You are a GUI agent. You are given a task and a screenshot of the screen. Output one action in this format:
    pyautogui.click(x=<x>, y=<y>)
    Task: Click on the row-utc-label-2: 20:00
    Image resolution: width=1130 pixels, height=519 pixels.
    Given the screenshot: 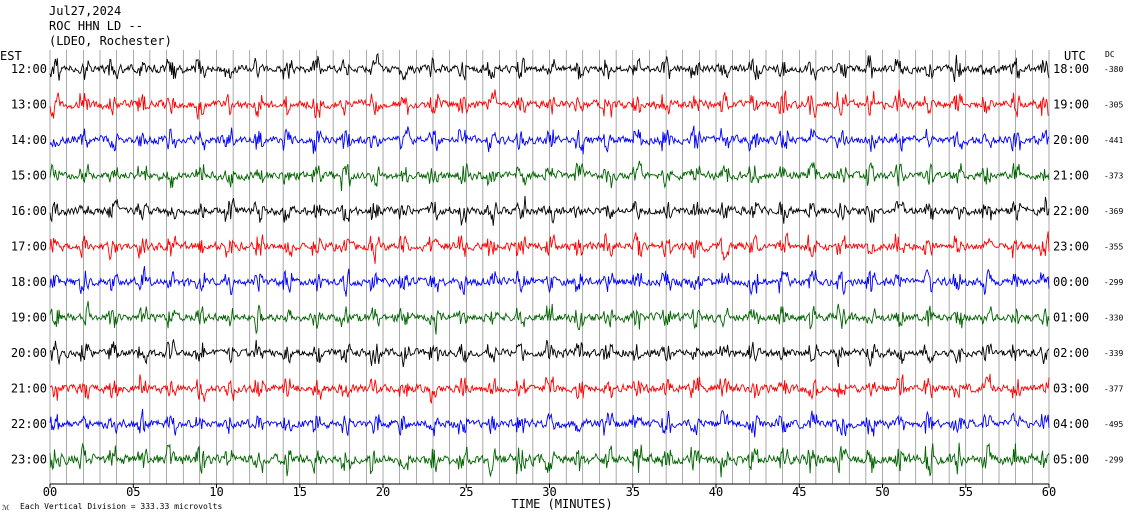 What is the action you would take?
    pyautogui.click(x=1071, y=140)
    